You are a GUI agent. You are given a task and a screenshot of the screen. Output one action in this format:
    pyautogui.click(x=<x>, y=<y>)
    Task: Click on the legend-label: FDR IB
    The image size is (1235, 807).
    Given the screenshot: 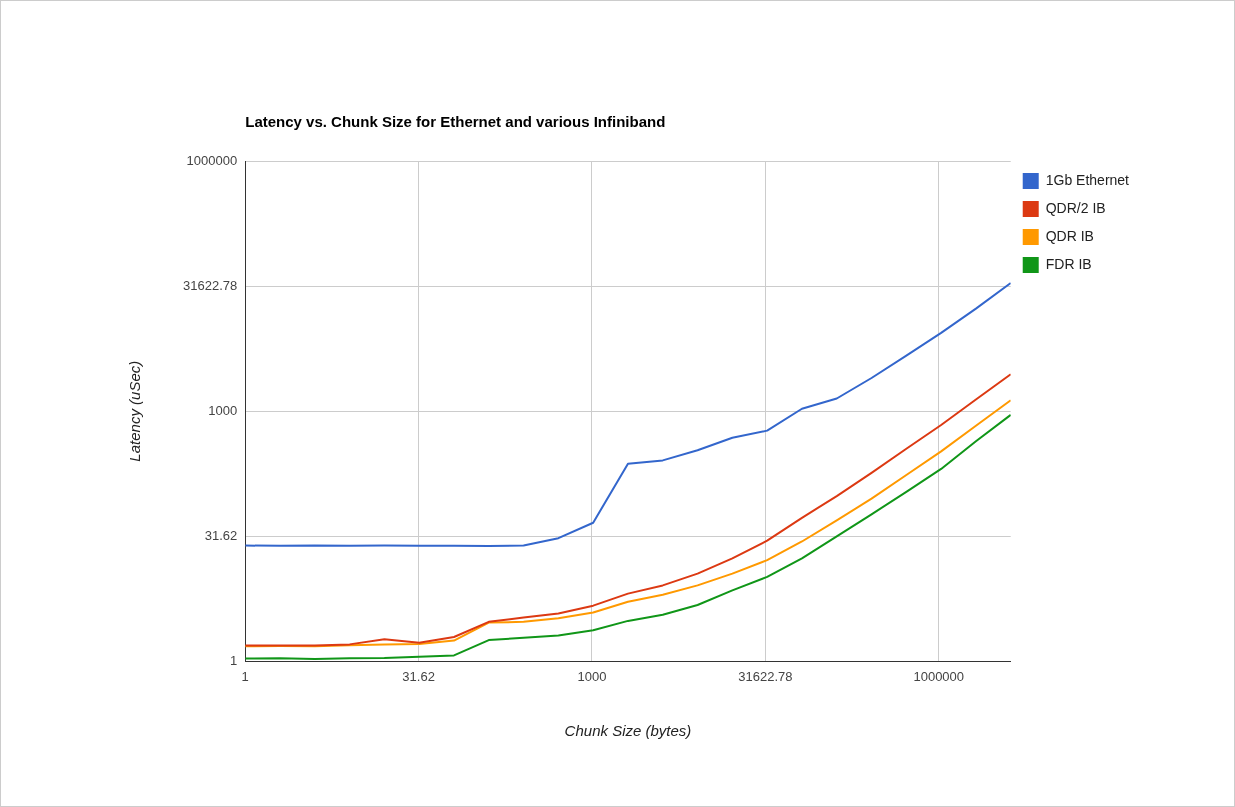 What is the action you would take?
    pyautogui.click(x=1068, y=263)
    